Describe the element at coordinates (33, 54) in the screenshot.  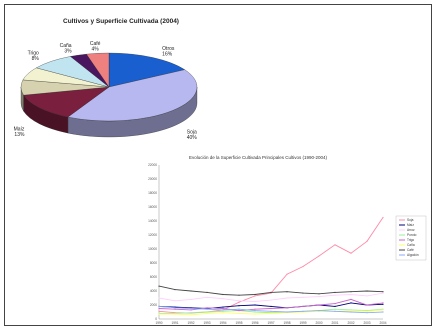
I see `pie-label-5: Trigo` at that location.